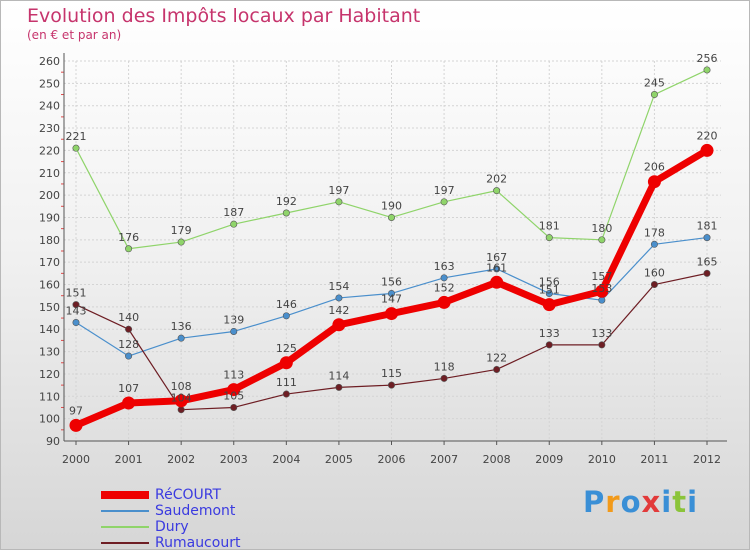  What do you see at coordinates (339, 459) in the screenshot?
I see `x-tick-label: 2005` at bounding box center [339, 459].